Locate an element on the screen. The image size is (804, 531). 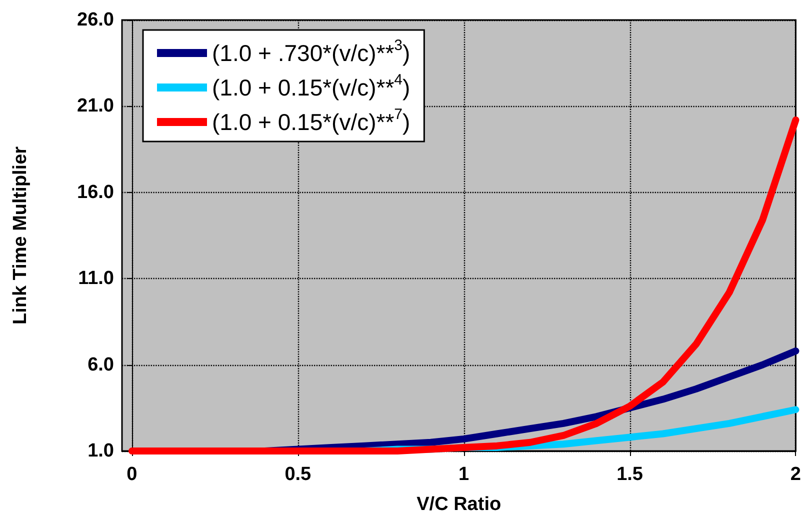
x-tick-label: 1 is located at coordinates (464, 474).